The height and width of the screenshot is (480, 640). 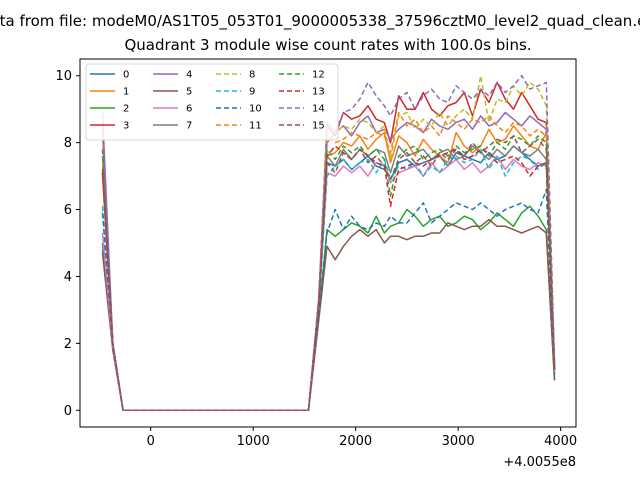 What do you see at coordinates (126, 126) in the screenshot?
I see `legend-label-3: 3` at bounding box center [126, 126].